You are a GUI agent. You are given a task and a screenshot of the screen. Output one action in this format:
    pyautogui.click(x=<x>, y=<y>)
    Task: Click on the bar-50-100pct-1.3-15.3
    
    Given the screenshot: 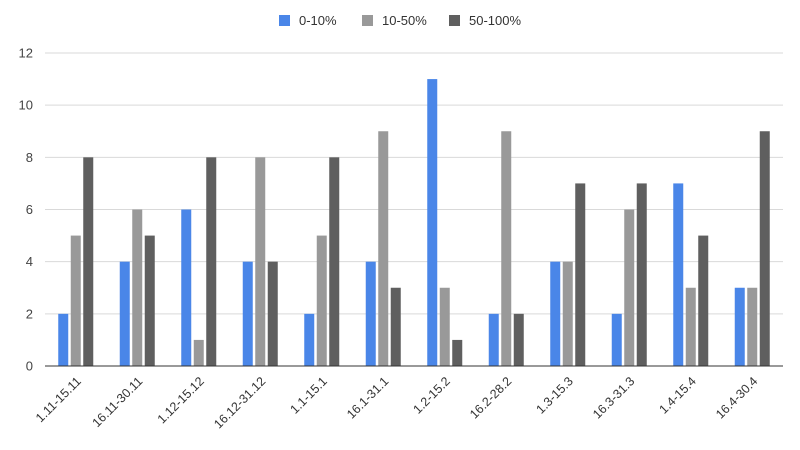 What is the action you would take?
    pyautogui.click(x=580, y=274)
    